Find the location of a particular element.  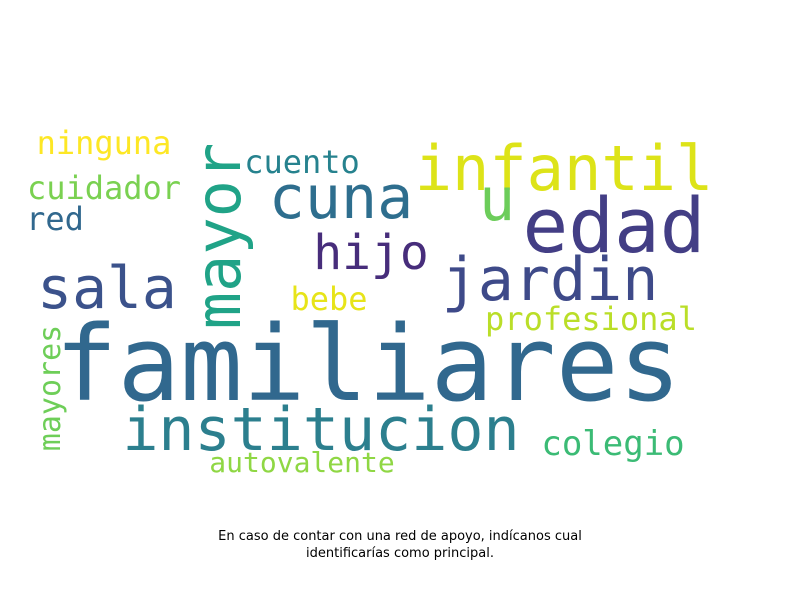

word-infantil: infantil is located at coordinates (564, 168).